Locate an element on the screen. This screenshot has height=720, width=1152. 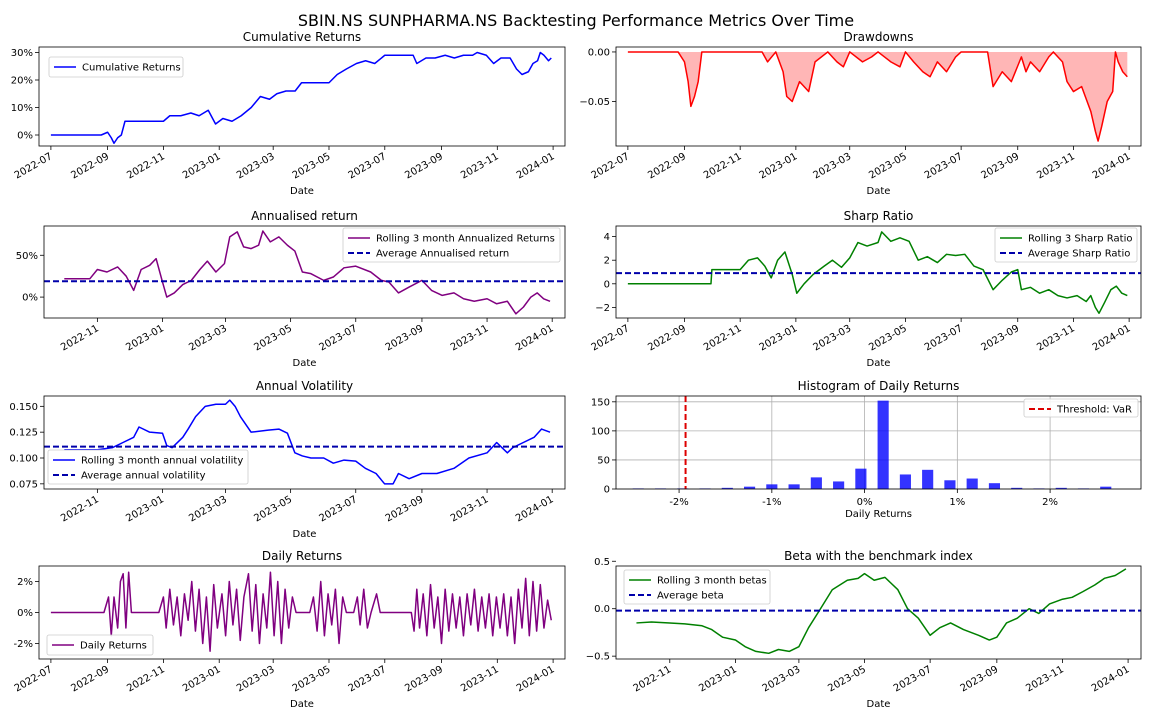
hist-xtick-label: 0% is located at coordinates (865, 502).